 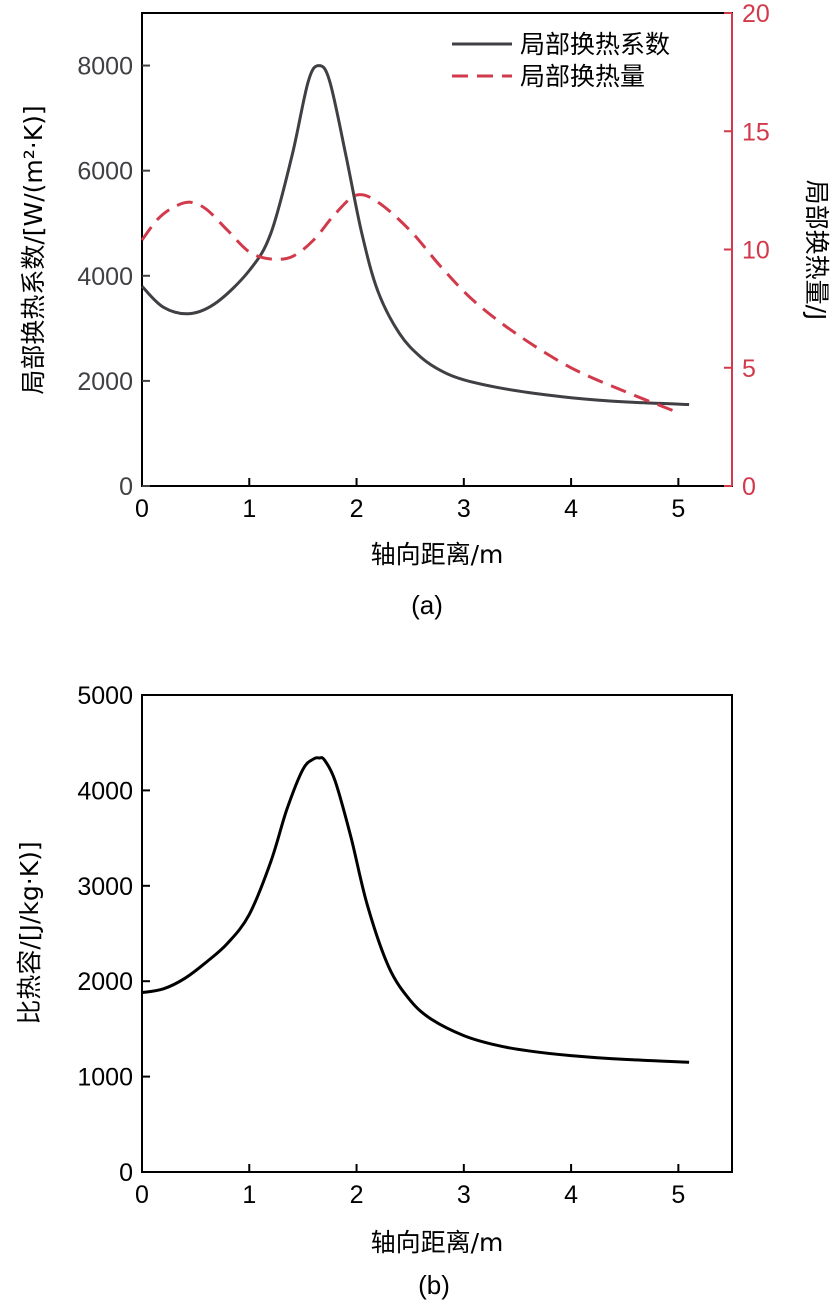 What do you see at coordinates (437, 1242) in the screenshot?
I see `x-axis-label-b: 轴向距离/m` at bounding box center [437, 1242].